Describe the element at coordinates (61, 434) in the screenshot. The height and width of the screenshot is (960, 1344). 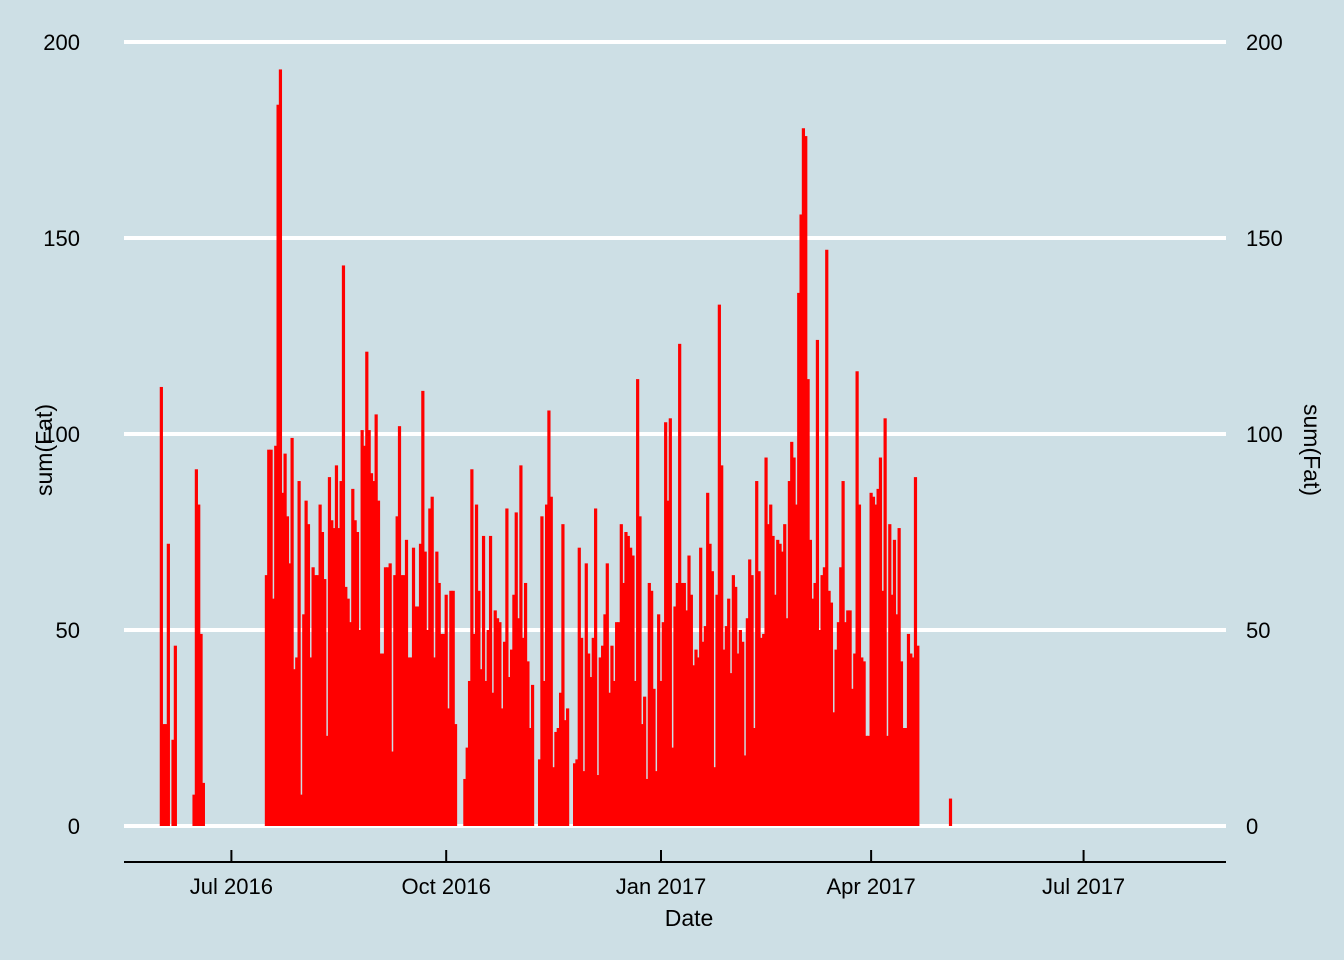
I see `y-axis-left: 0 50 100 150 200` at that location.